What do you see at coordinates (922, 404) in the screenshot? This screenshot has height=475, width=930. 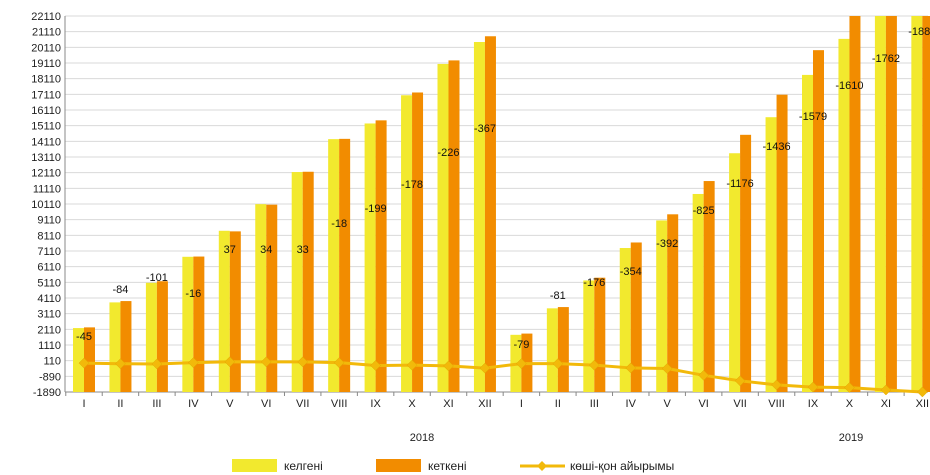 I see `x-tick-label: XII` at bounding box center [922, 404].